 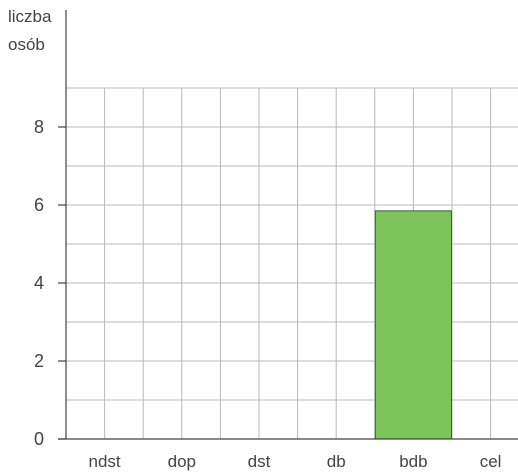 What do you see at coordinates (39, 205) in the screenshot?
I see `y-tick-label-6: 6` at bounding box center [39, 205].